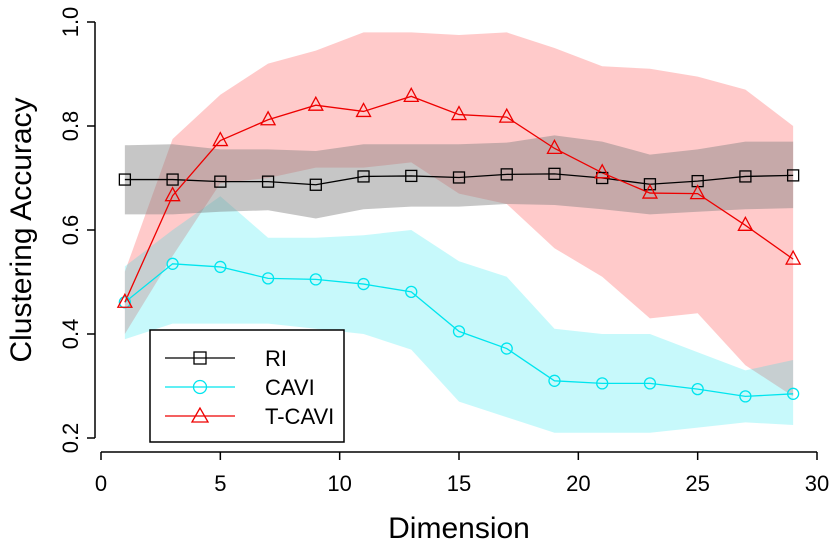 The width and height of the screenshot is (830, 554). Describe the element at coordinates (249, 416) in the screenshot. I see `legend-item-t-cavi: T-CAVI` at that location.